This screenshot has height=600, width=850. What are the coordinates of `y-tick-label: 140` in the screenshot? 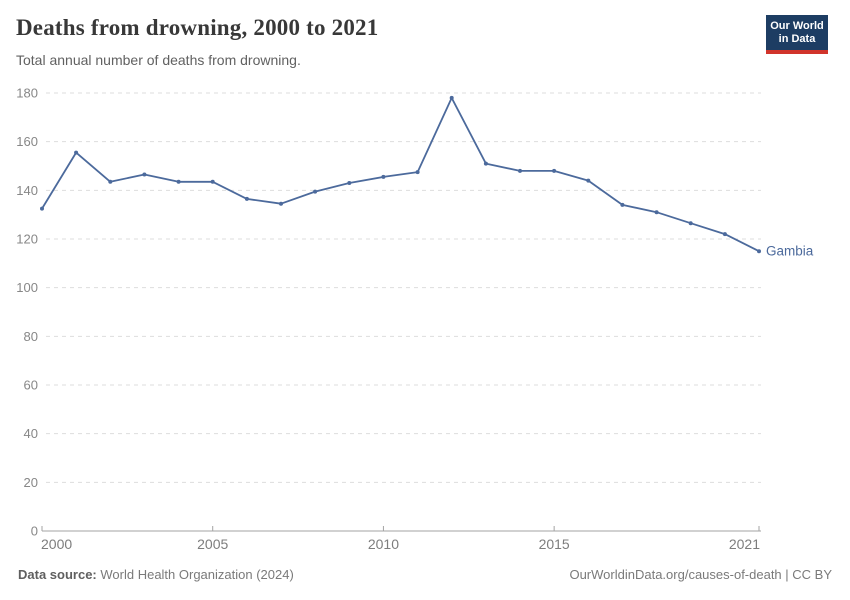 It's located at (27, 190).